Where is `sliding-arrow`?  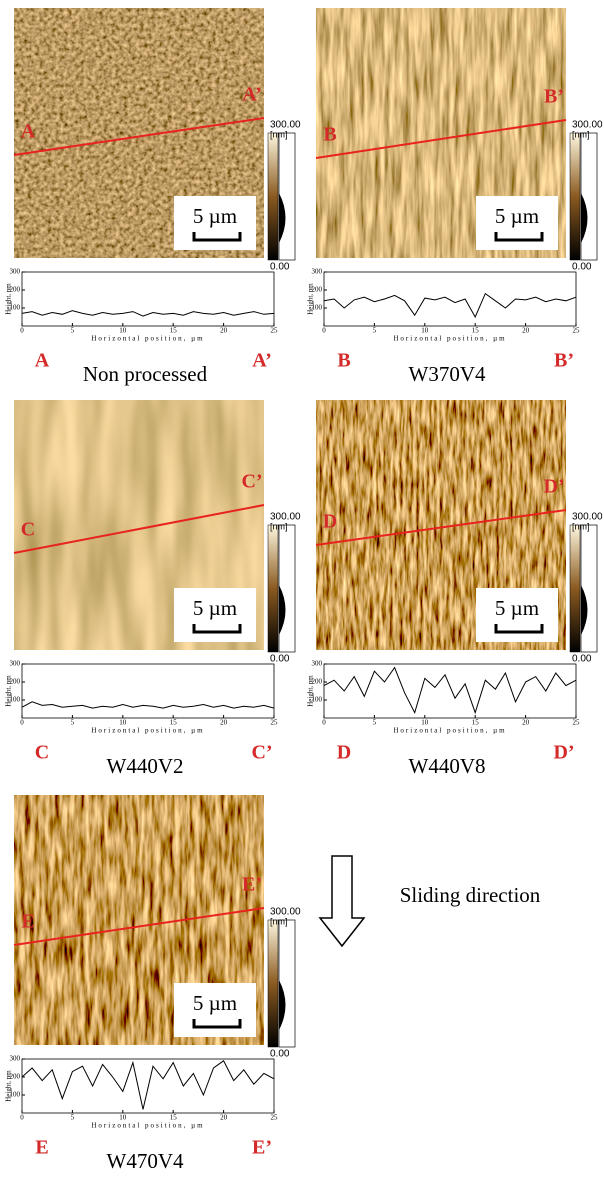
sliding-arrow is located at coordinates (342, 901).